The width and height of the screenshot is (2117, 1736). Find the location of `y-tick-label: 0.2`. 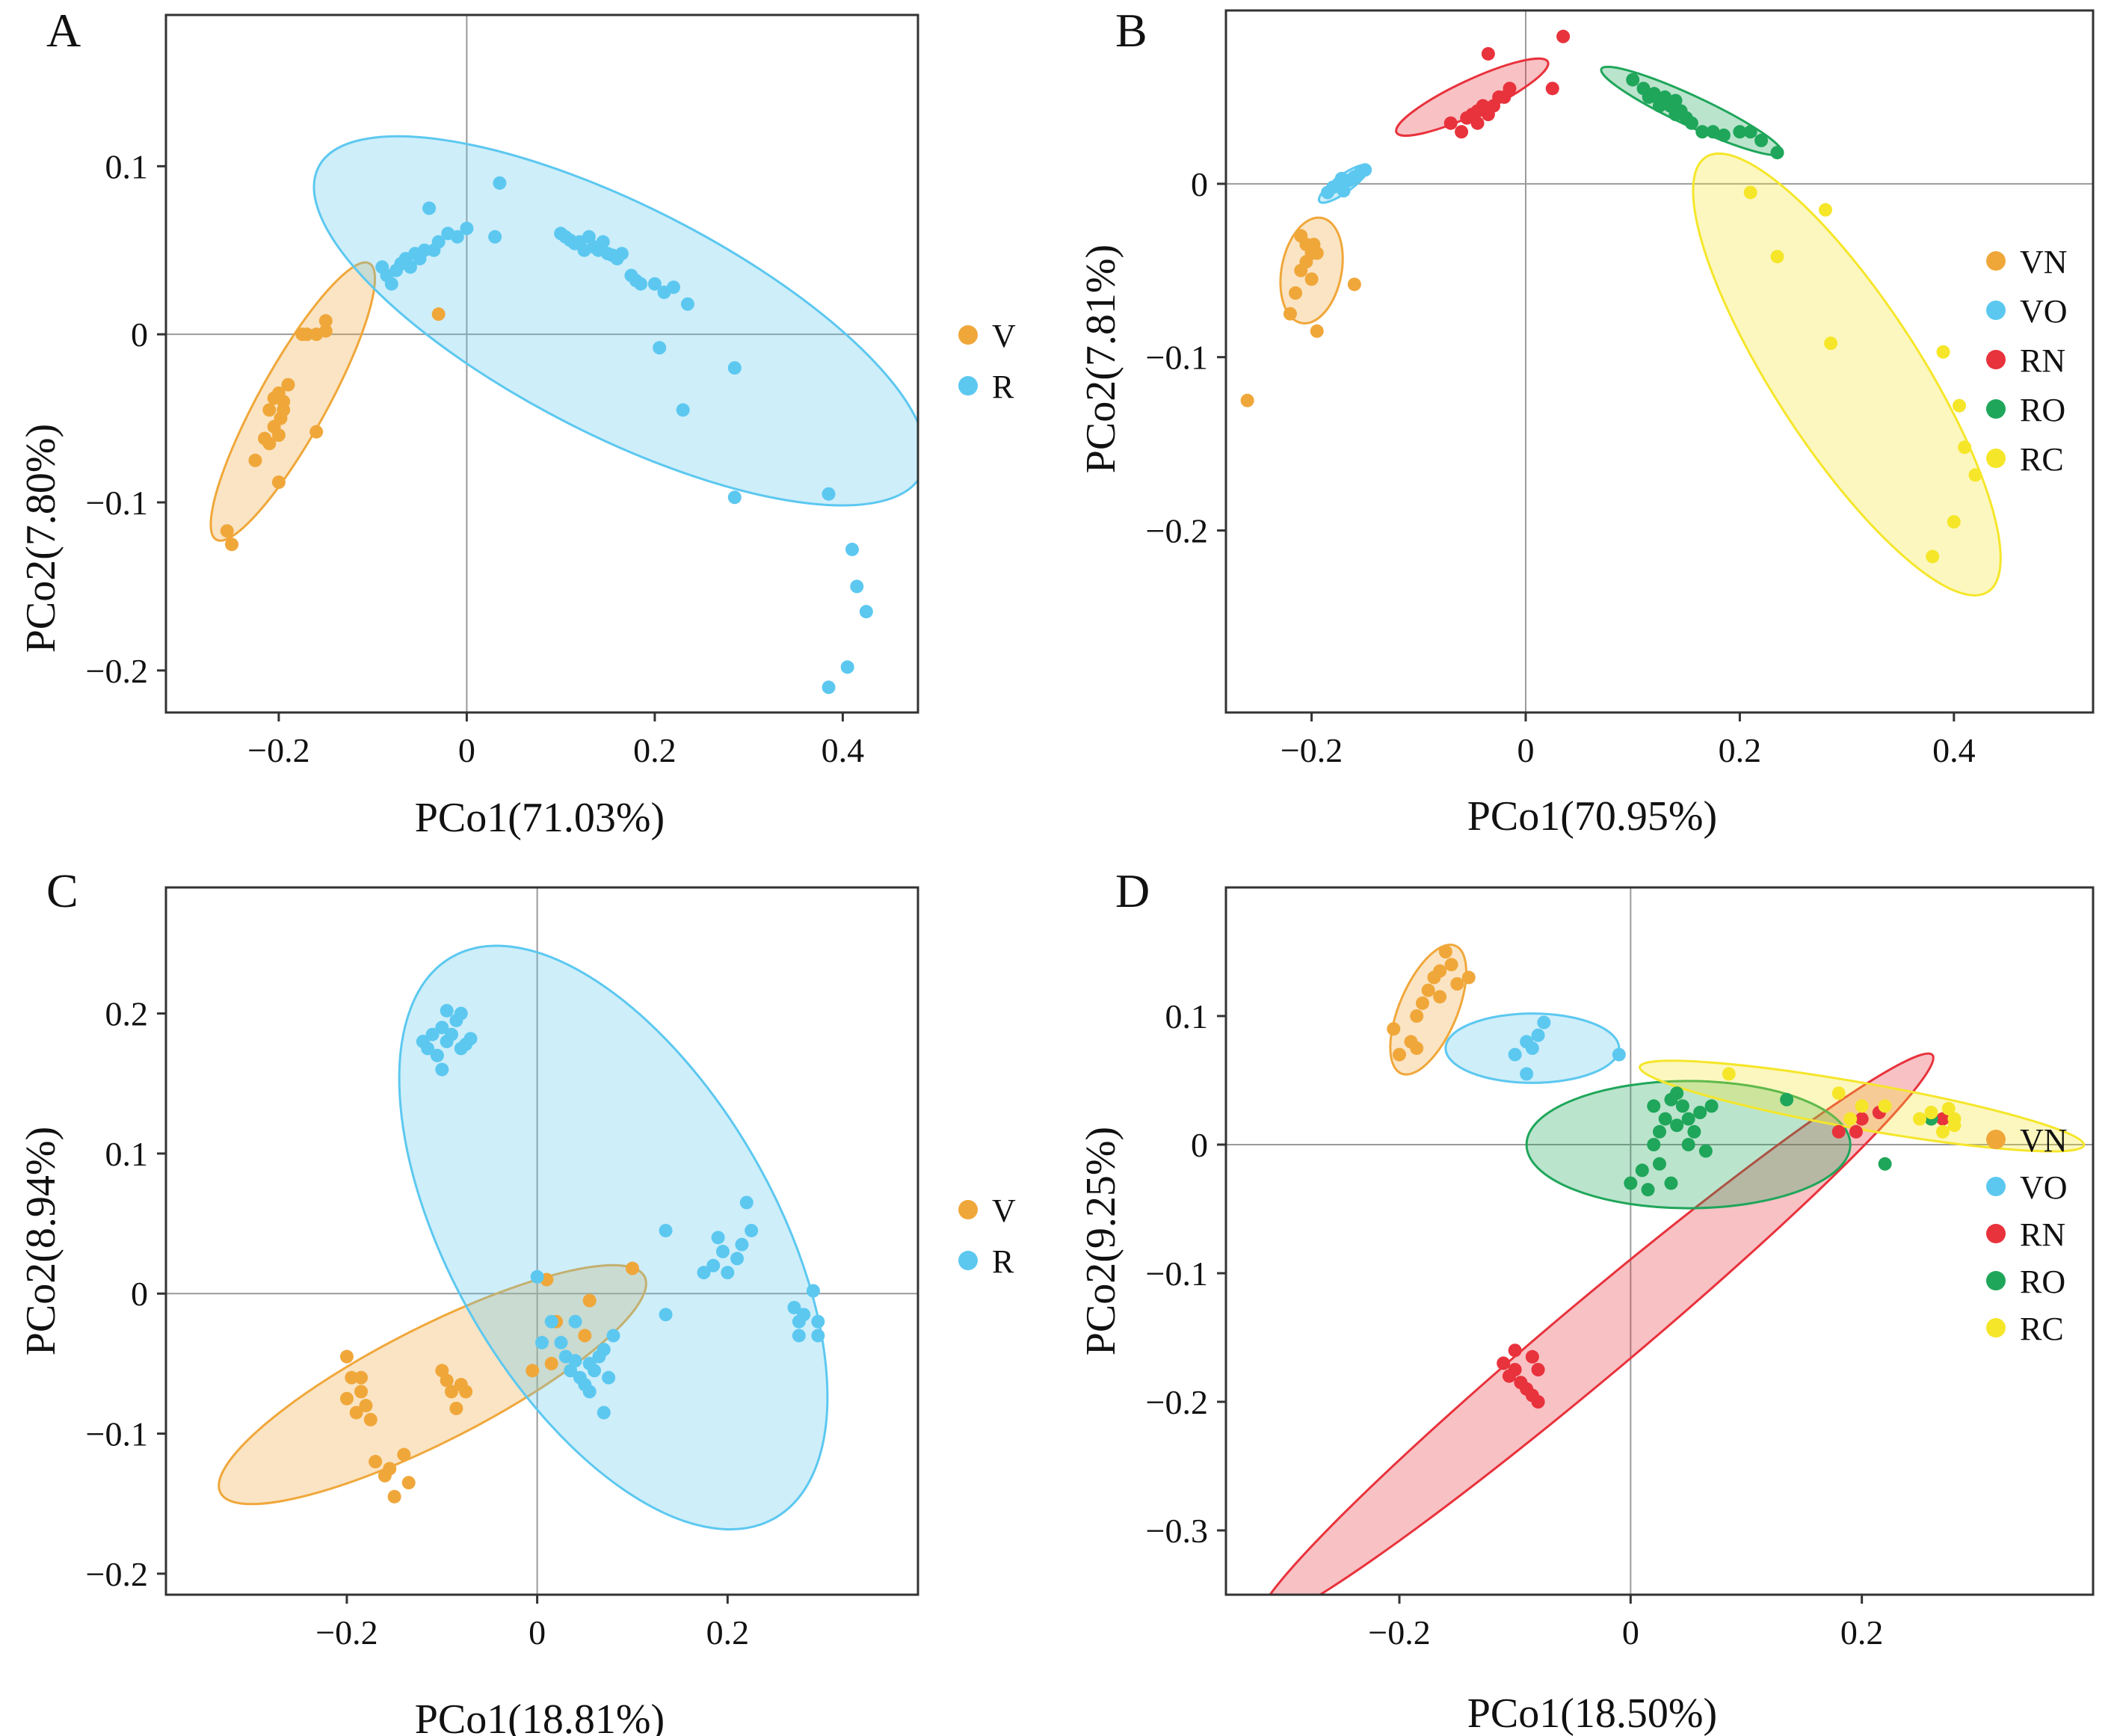

y-tick-label: 0.2 is located at coordinates (127, 1014).